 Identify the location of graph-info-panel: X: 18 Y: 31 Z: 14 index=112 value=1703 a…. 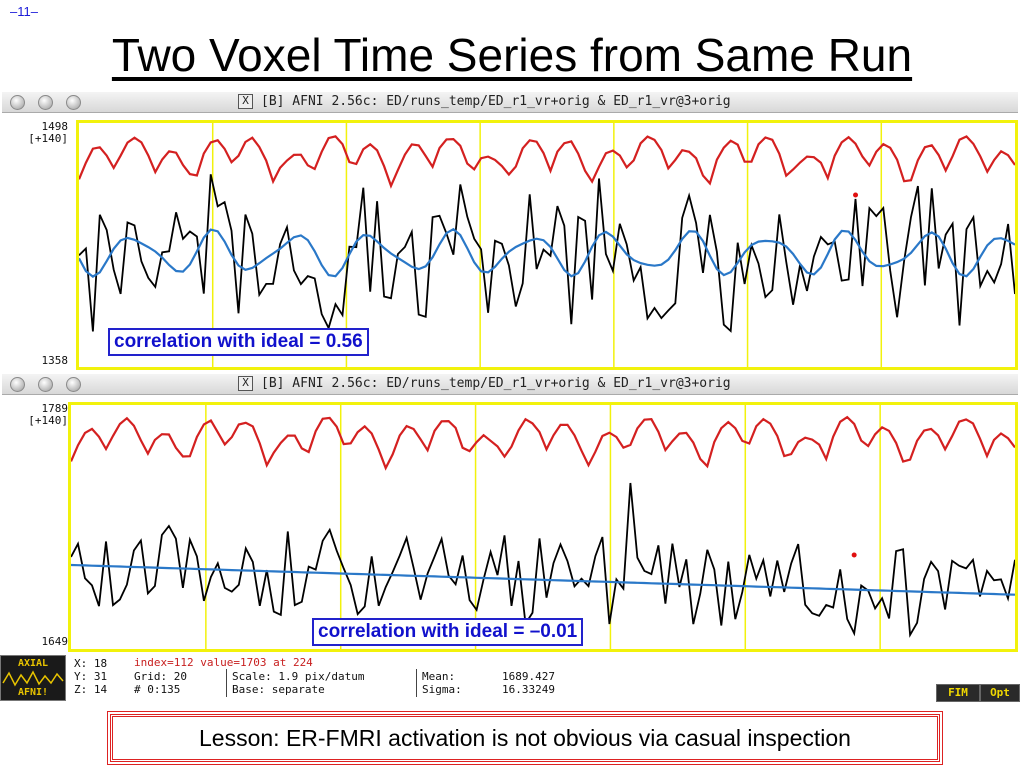
(332, 677).